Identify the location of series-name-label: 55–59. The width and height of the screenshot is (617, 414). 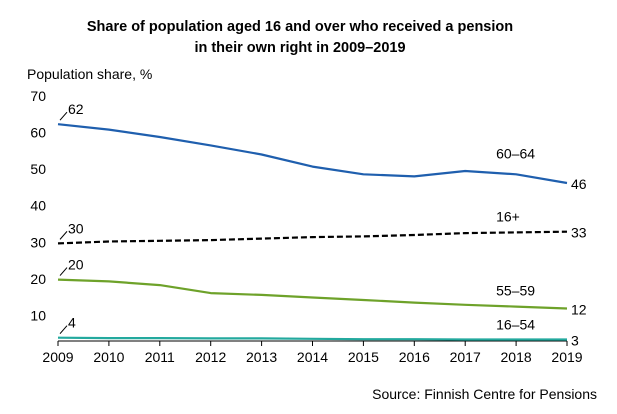
(515, 291).